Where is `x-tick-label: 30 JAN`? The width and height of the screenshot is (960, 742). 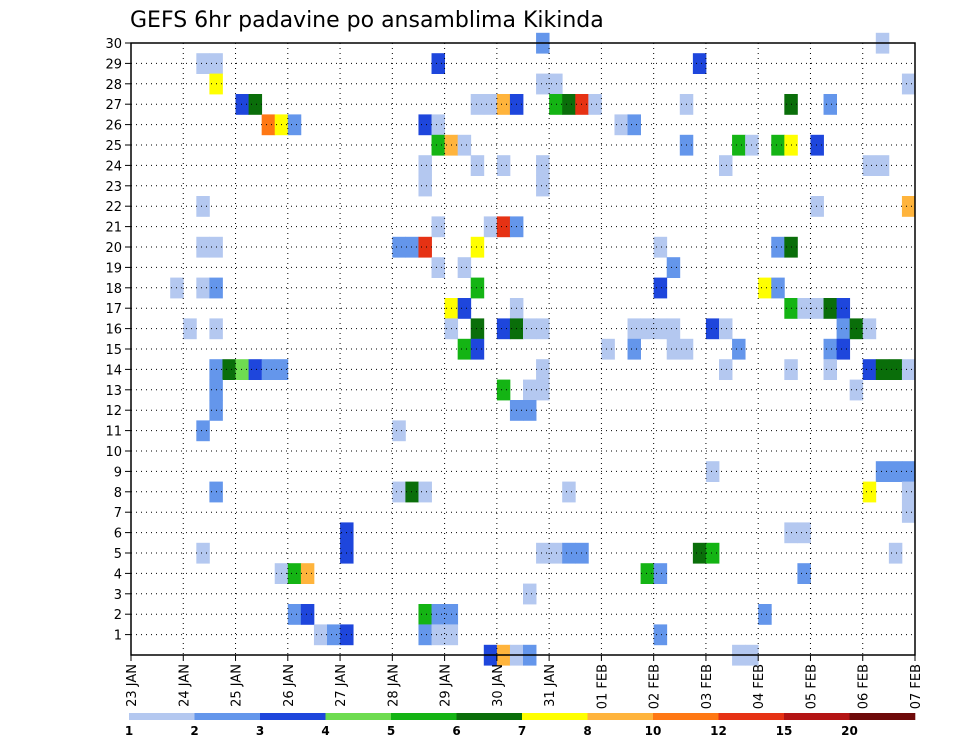
x-tick-label: 30 JAN is located at coordinates (498, 685).